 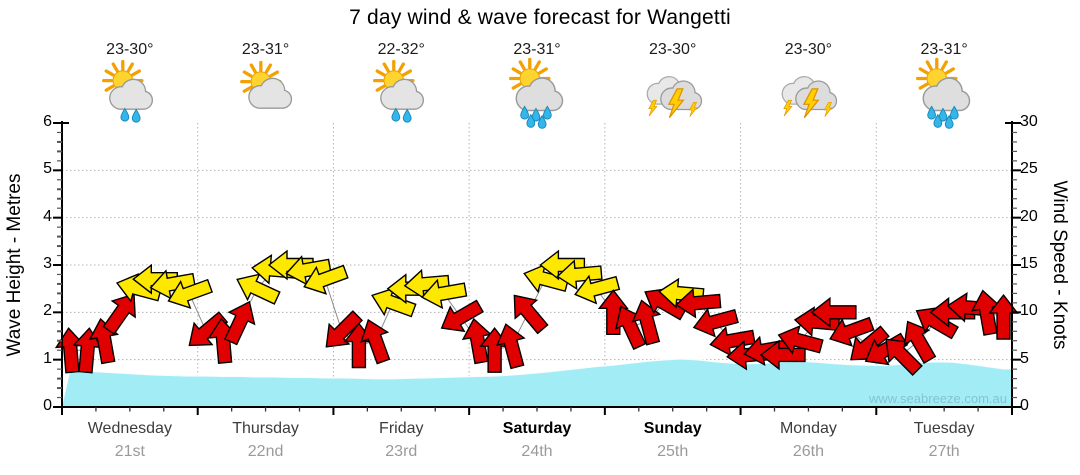 I want to click on day-name-label: Thursday, so click(x=265, y=428).